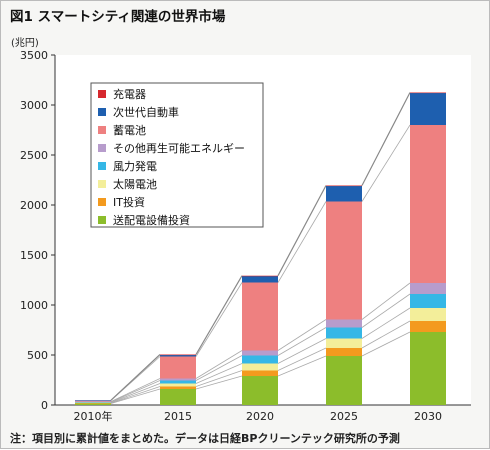  I want to click on y-tick-label: 0, so click(44, 405).